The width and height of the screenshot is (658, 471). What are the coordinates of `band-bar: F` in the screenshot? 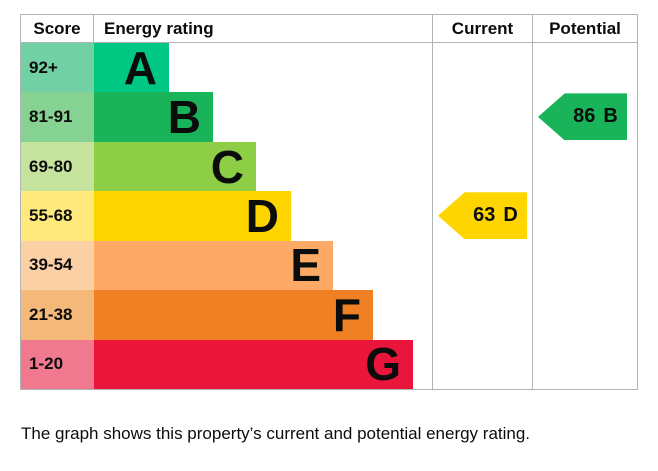 It's located at (233, 314).